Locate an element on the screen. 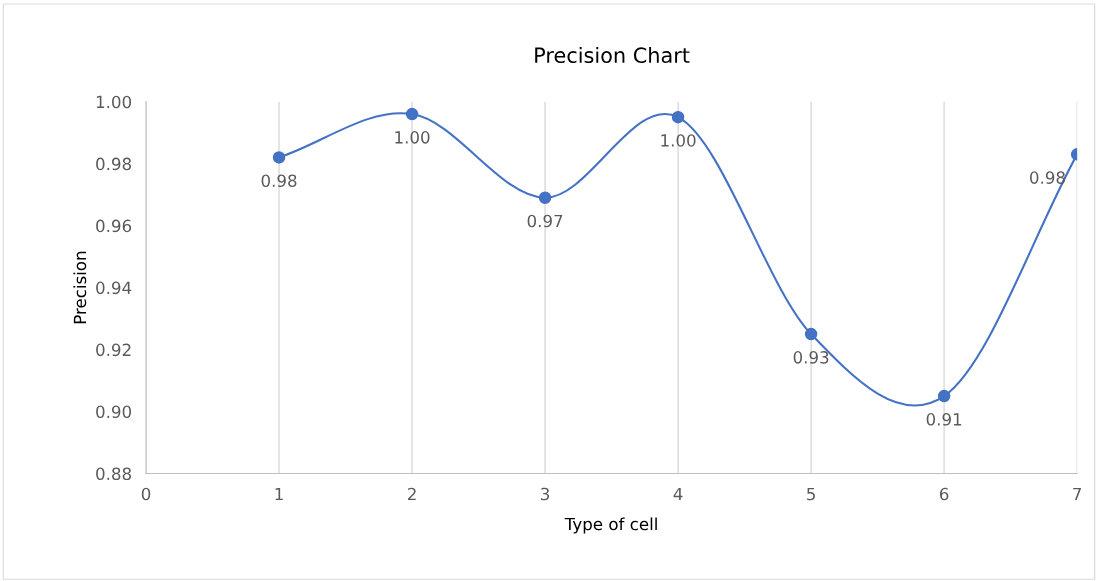 The image size is (1098, 581). x-tick-label: 7 is located at coordinates (1077, 494).